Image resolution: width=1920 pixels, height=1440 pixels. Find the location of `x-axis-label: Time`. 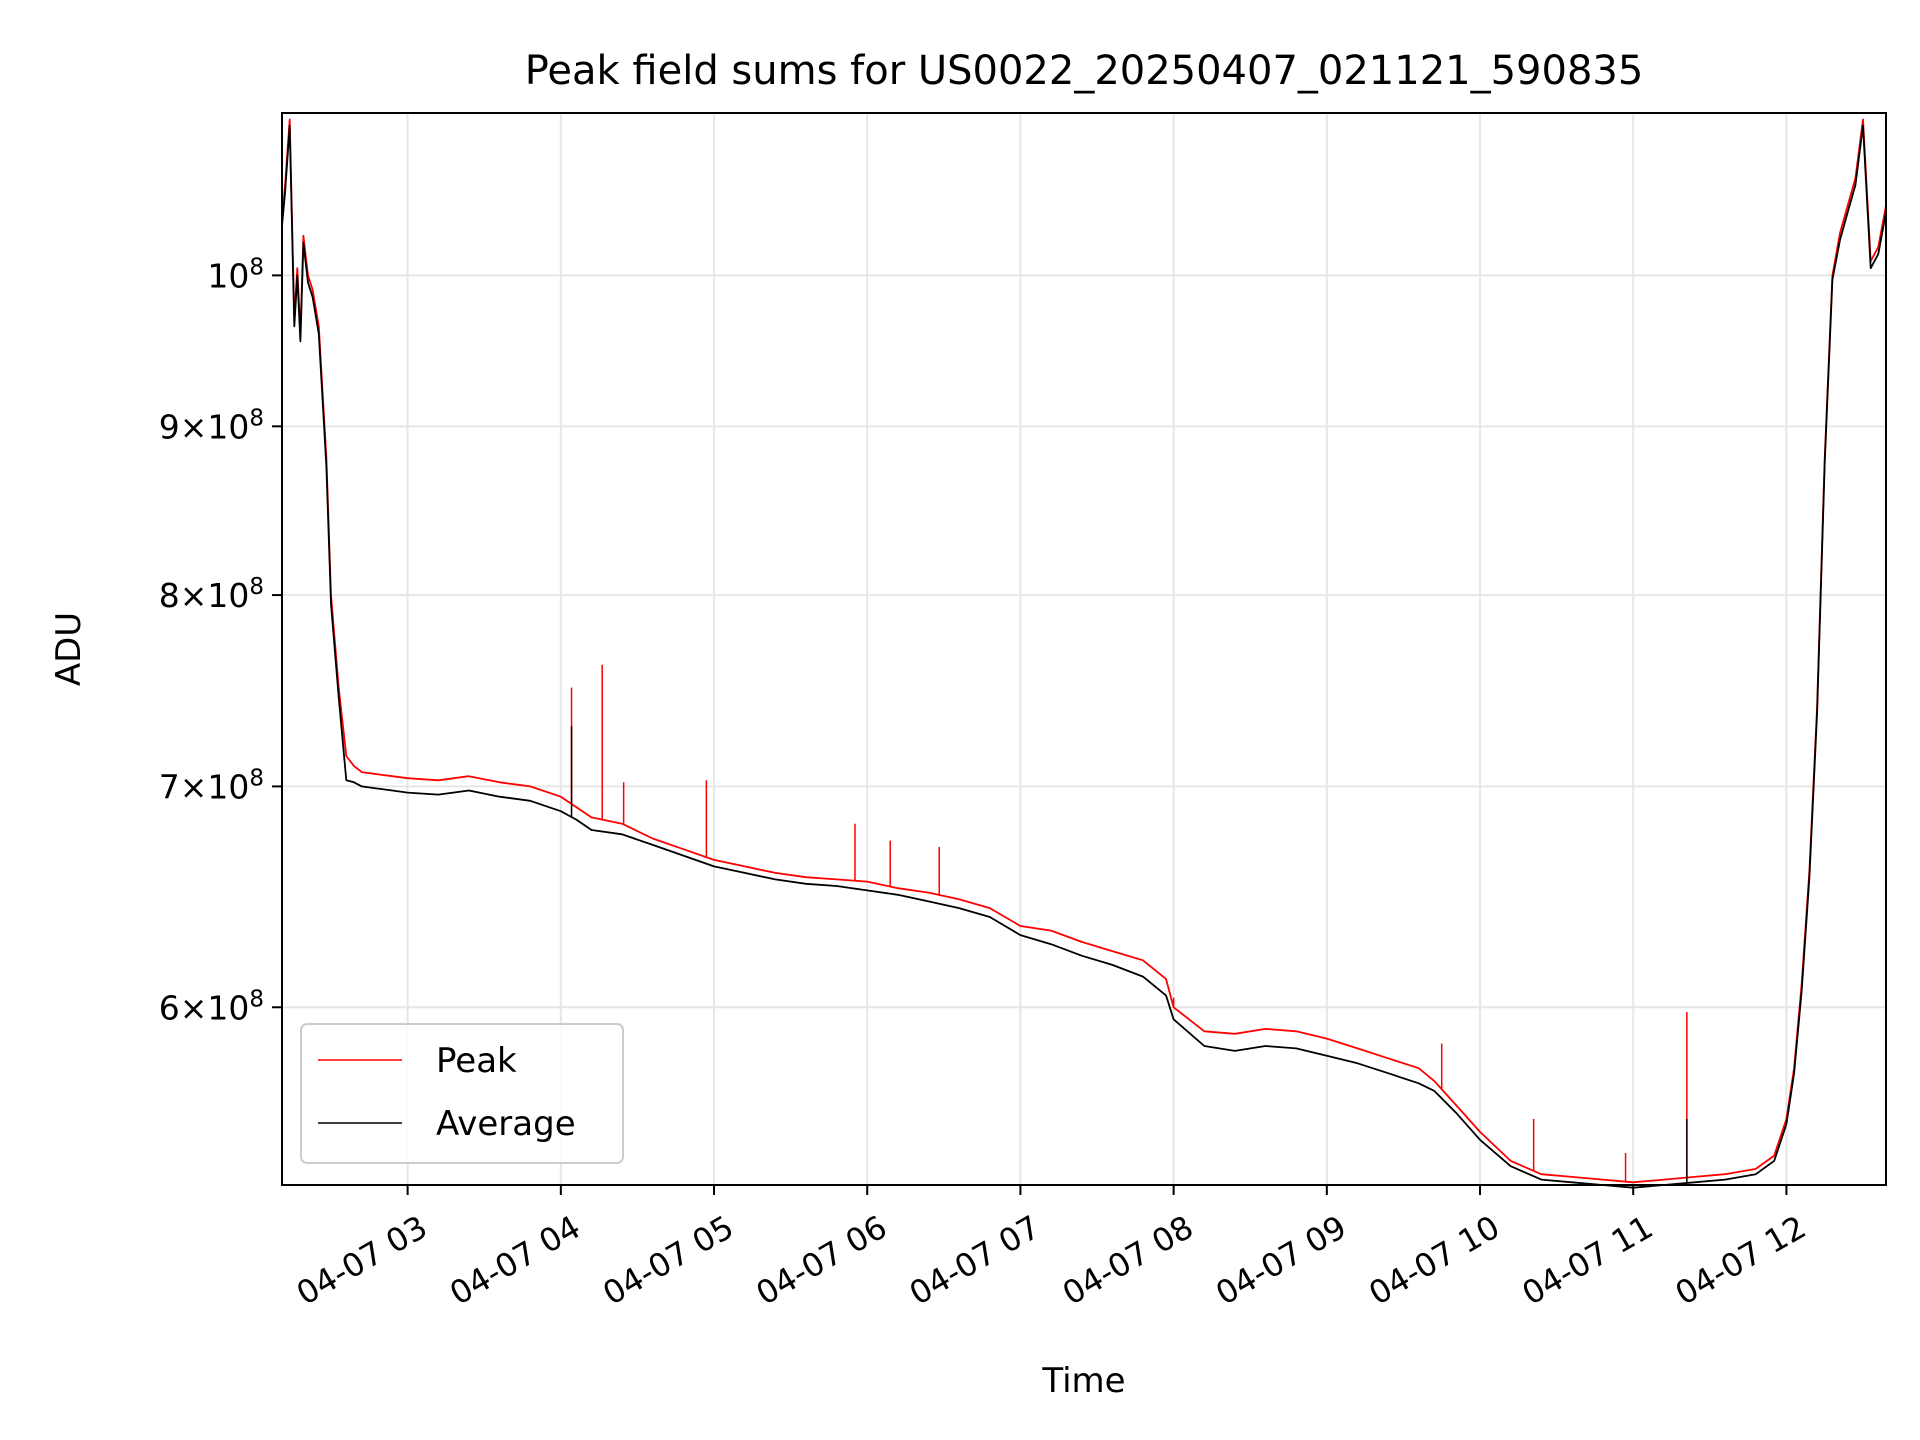

x-axis-label: Time is located at coordinates (1083, 1381).